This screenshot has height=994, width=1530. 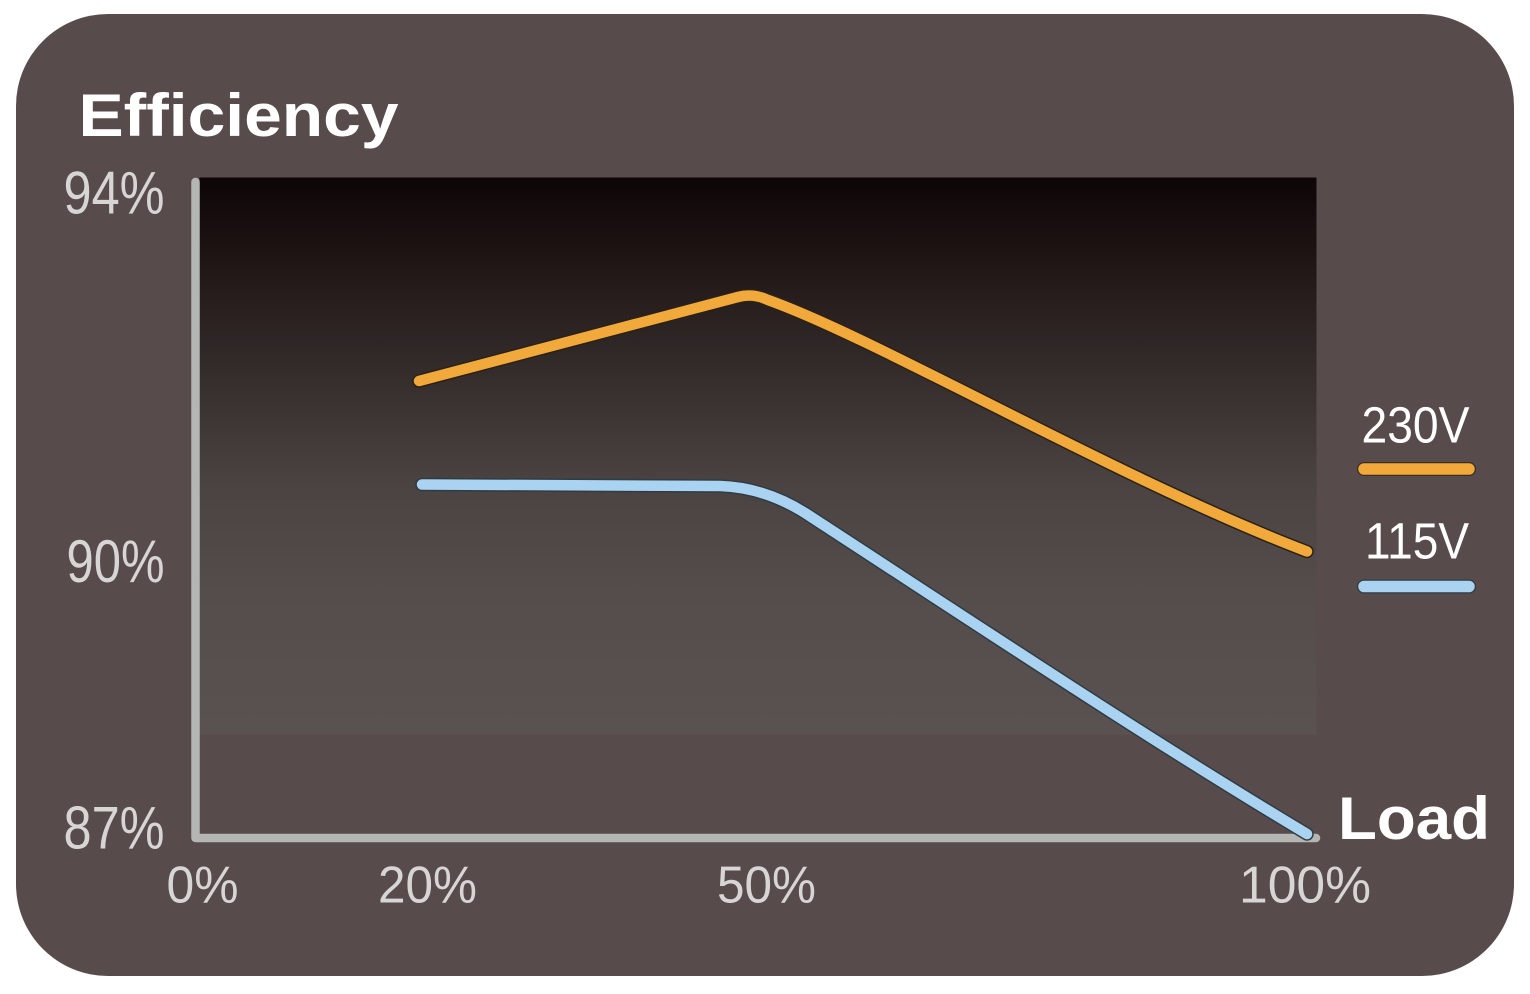 What do you see at coordinates (203, 886) in the screenshot?
I see `svg-text: 0%` at bounding box center [203, 886].